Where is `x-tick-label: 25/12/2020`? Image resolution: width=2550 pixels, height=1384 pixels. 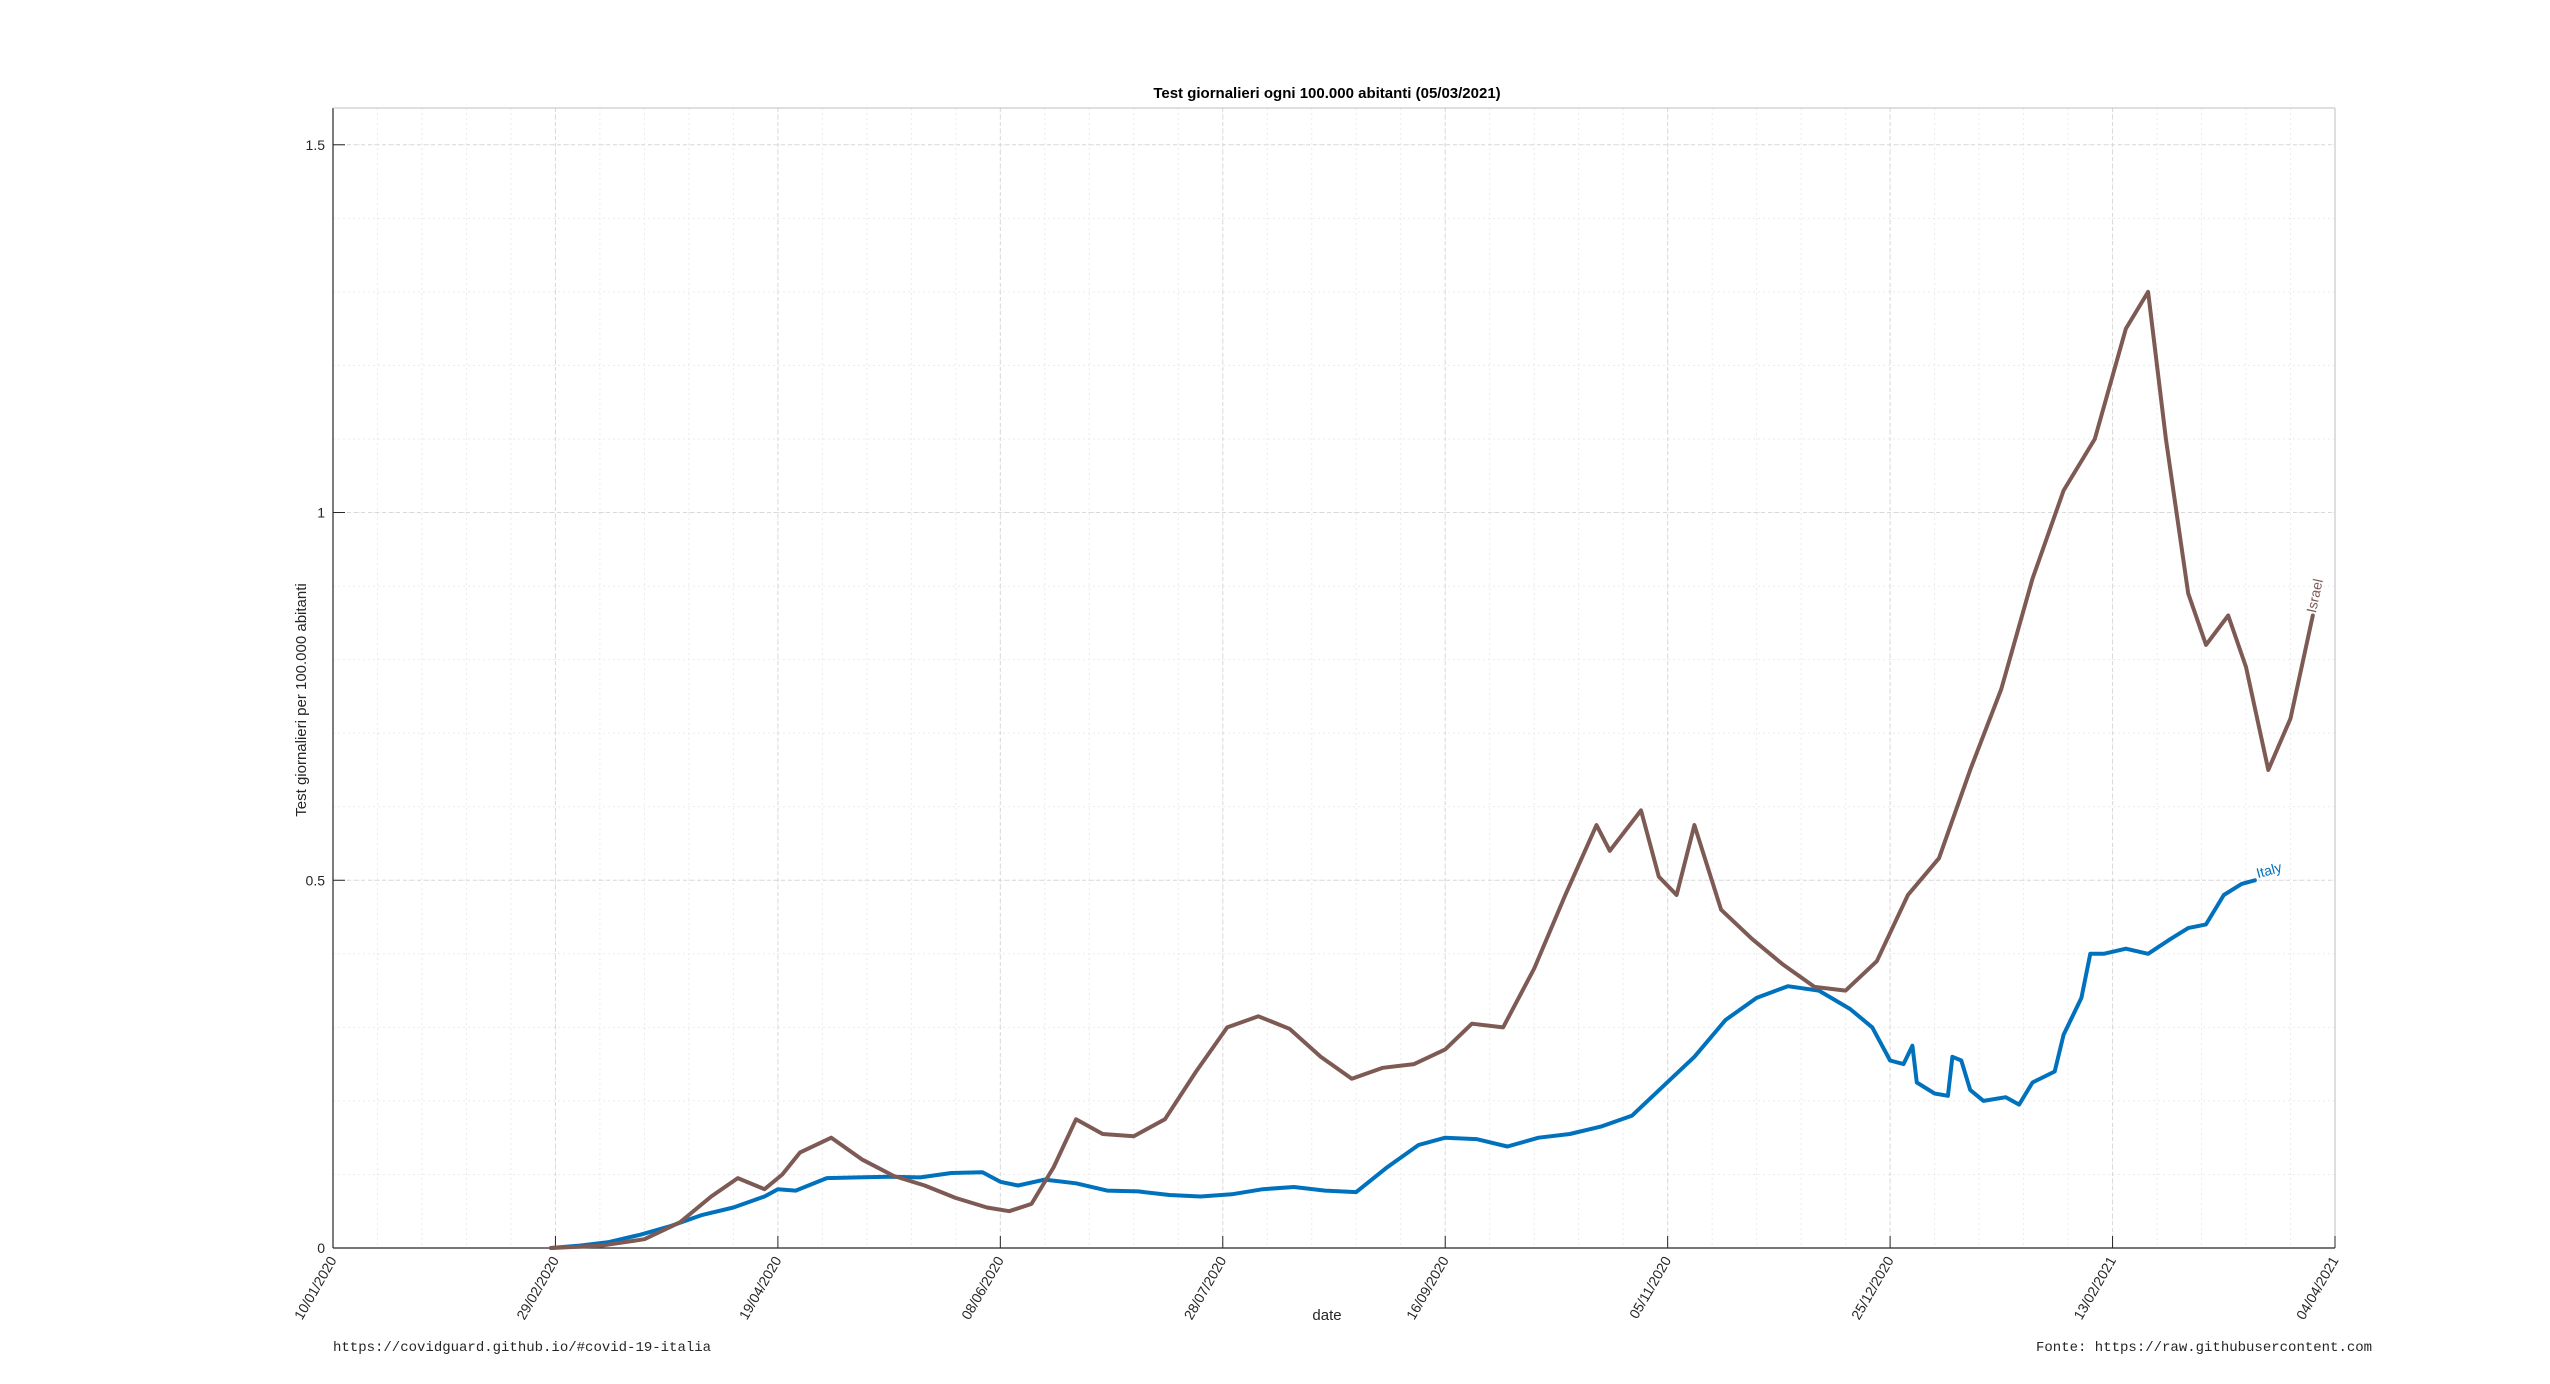 x-tick-label: 25/12/2020 is located at coordinates (1872, 1287).